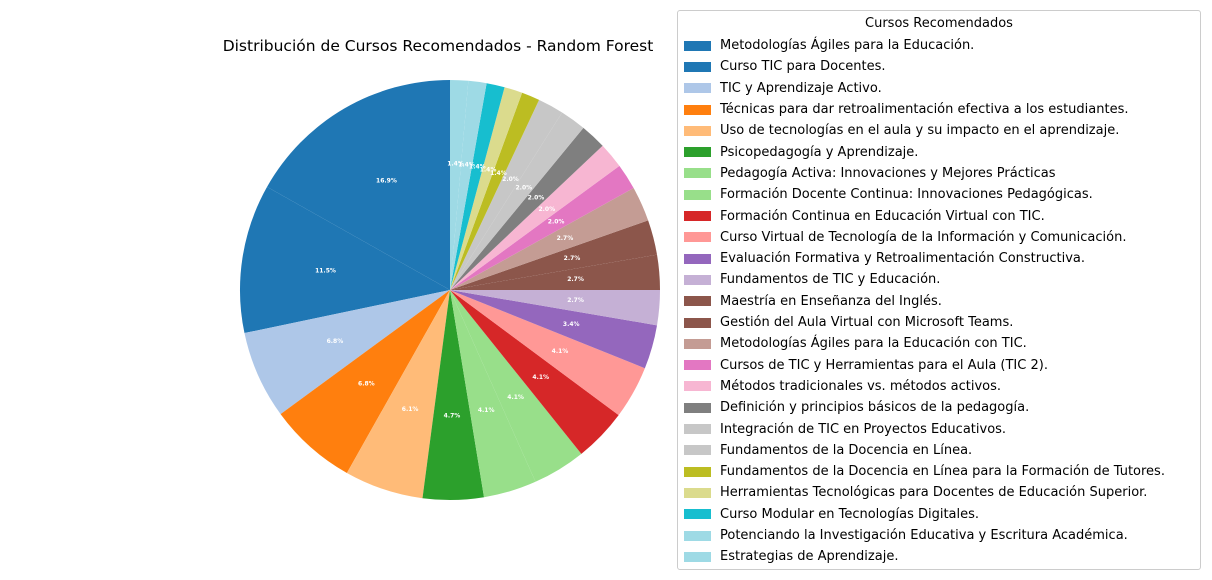 The width and height of the screenshot is (1212, 580). I want to click on legend-label: TIC y Aprendizaje Activo., so click(801, 88).